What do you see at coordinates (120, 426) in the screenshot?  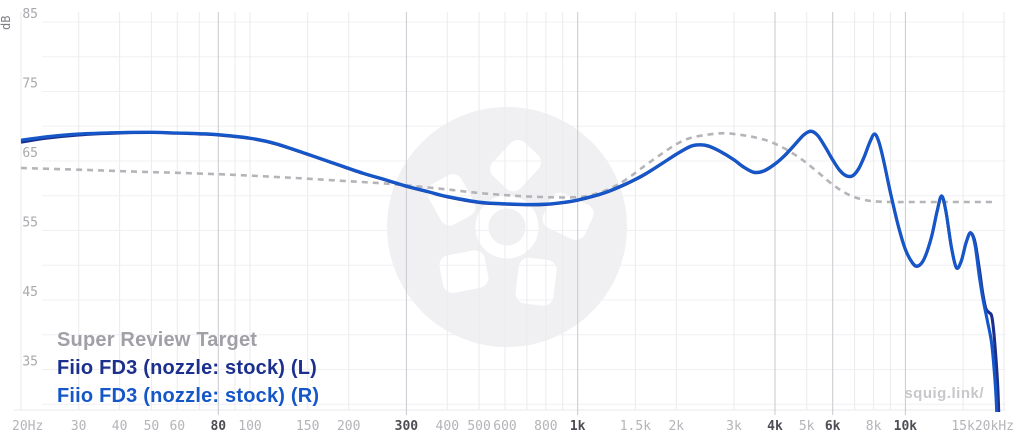 I see `svg-text: 40` at bounding box center [120, 426].